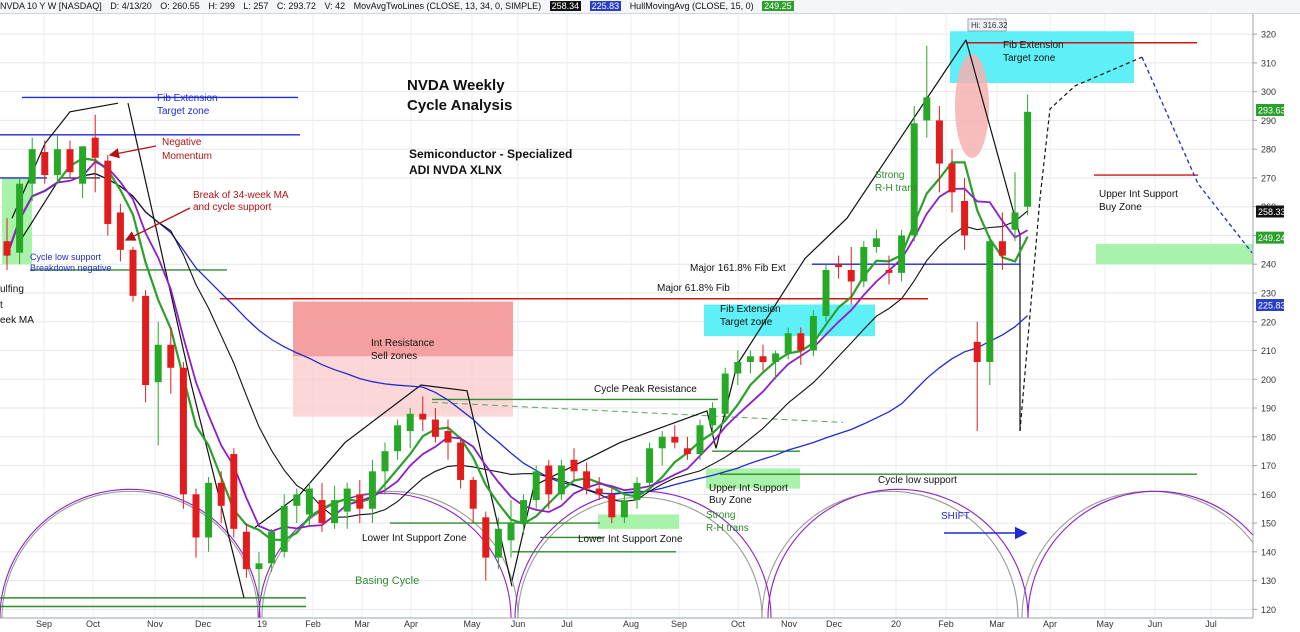  What do you see at coordinates (889, 175) in the screenshot?
I see `annotation-text: Strong` at bounding box center [889, 175].